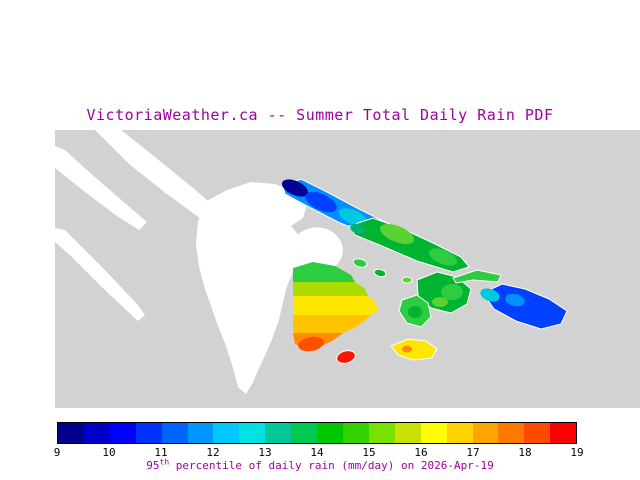 The height and width of the screenshot is (480, 640). What do you see at coordinates (490, 295) in the screenshot?
I see `region-east-island-cyan-tip` at bounding box center [490, 295].